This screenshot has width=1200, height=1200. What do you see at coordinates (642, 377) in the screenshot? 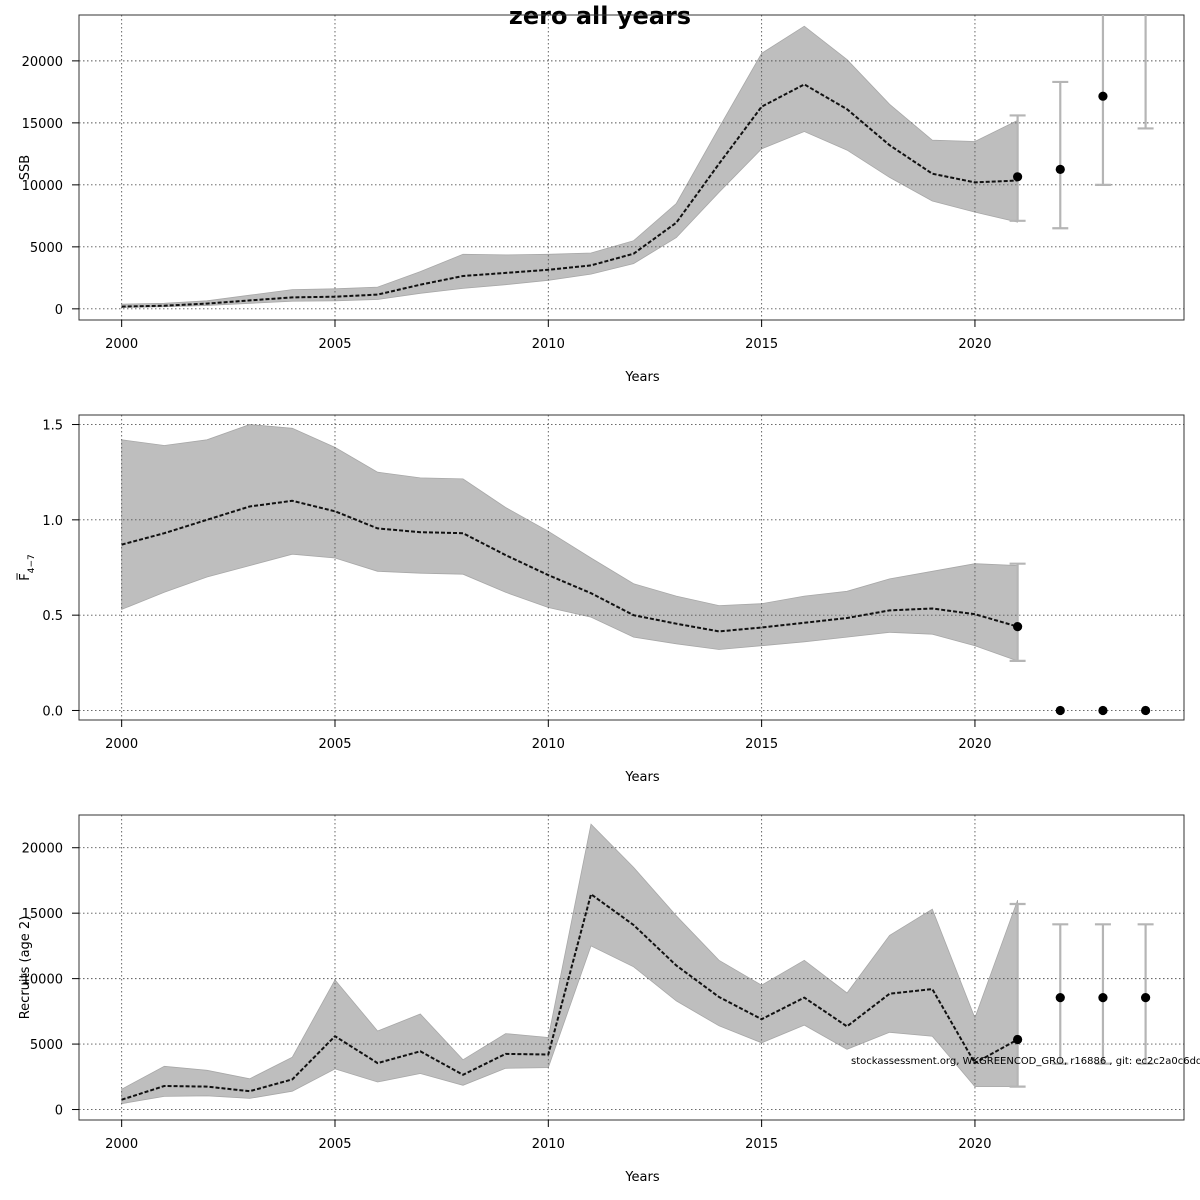
I see `x-axis-label-ssb: Years` at bounding box center [642, 377].